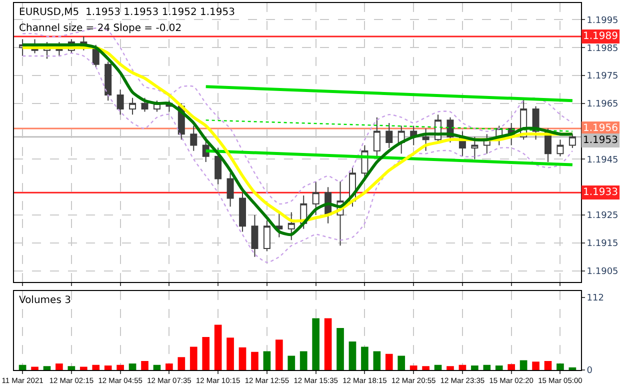 This screenshot has width=620, height=388. I want to click on chart-title: EURUSD,M5 1.1953 1.1953 1.1952 1.1953, so click(127, 12).